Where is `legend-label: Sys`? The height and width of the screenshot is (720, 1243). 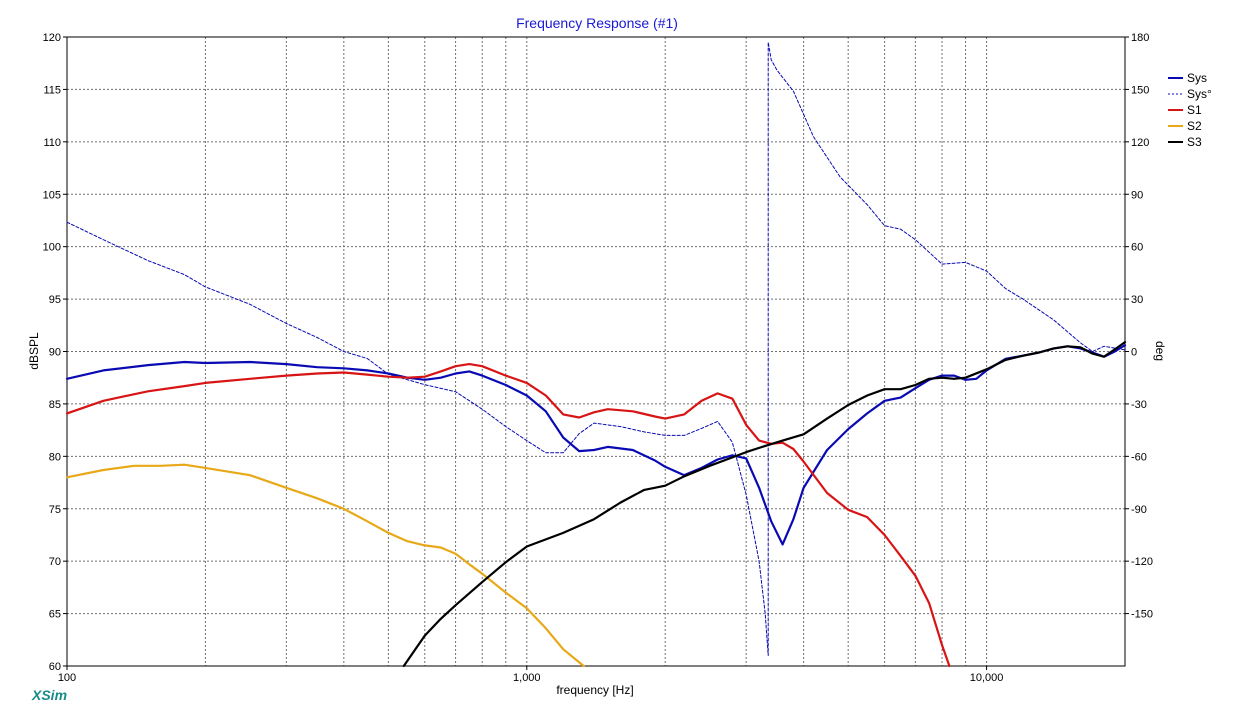 legend-label: Sys is located at coordinates (1197, 78).